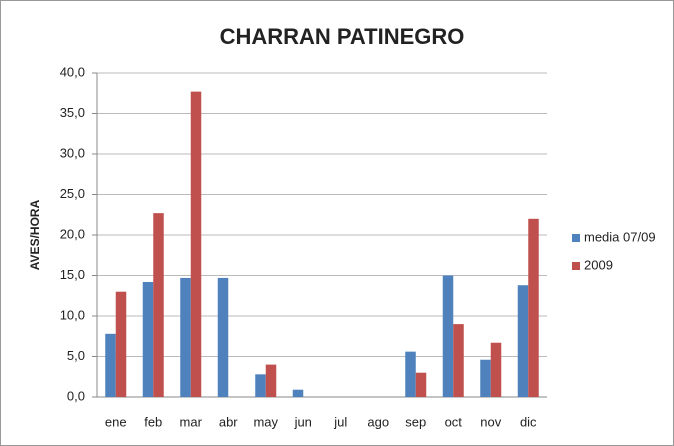 The width and height of the screenshot is (674, 446). I want to click on y-tick-label: 35,0, so click(72, 112).